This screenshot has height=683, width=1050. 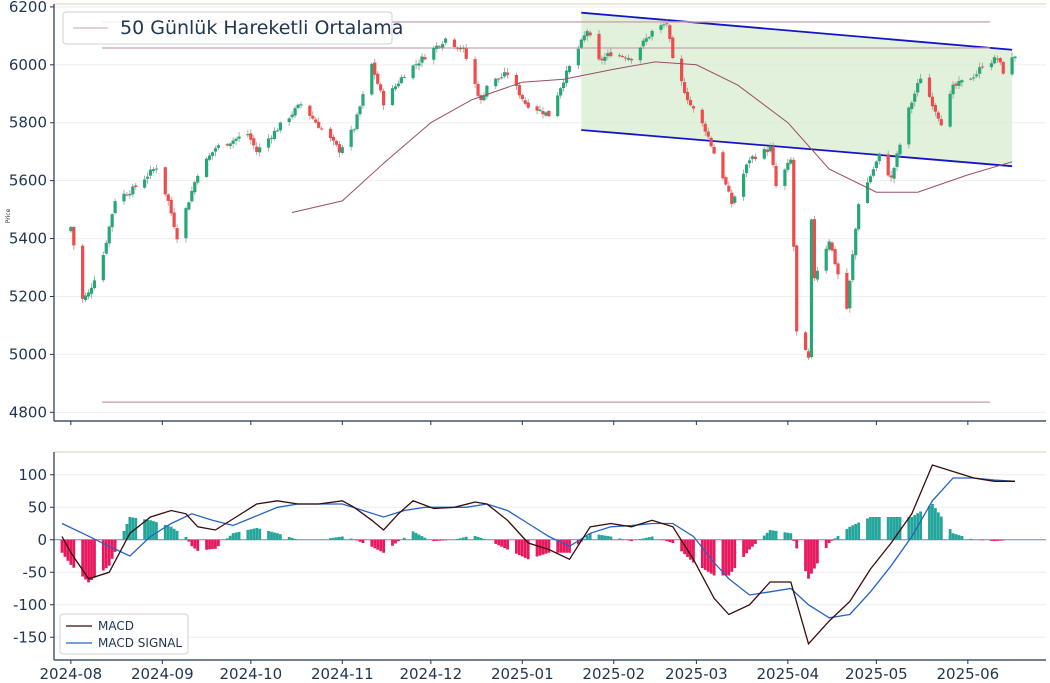 I want to click on macd-y-tick-label: -150, so click(x=30, y=637).